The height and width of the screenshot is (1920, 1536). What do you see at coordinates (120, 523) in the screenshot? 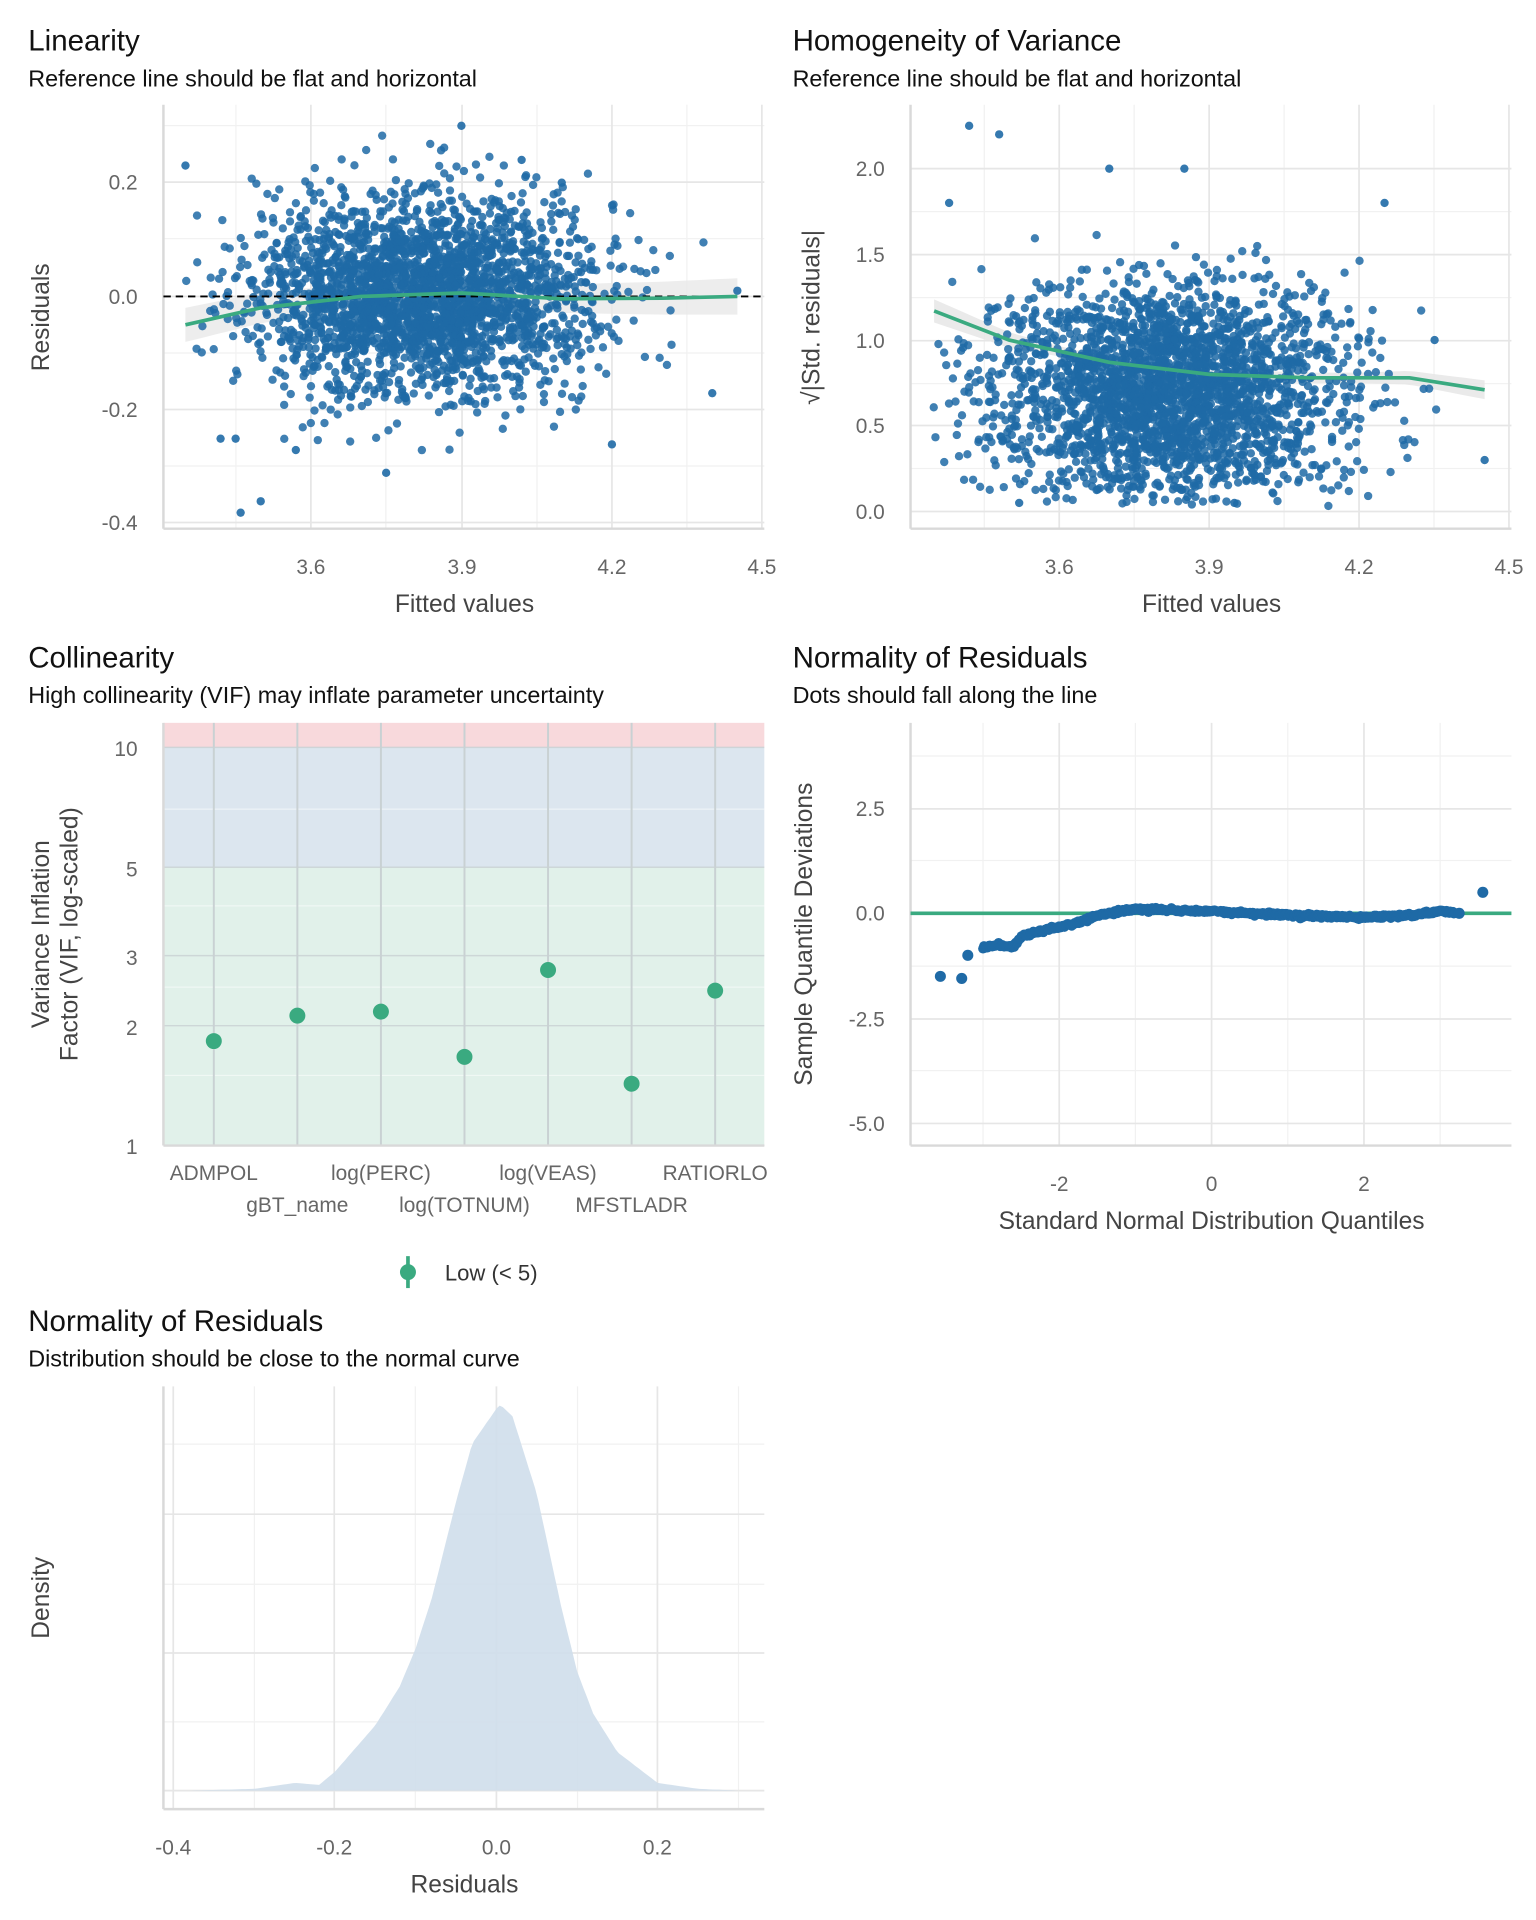
I see `y-tick: -0.4` at bounding box center [120, 523].